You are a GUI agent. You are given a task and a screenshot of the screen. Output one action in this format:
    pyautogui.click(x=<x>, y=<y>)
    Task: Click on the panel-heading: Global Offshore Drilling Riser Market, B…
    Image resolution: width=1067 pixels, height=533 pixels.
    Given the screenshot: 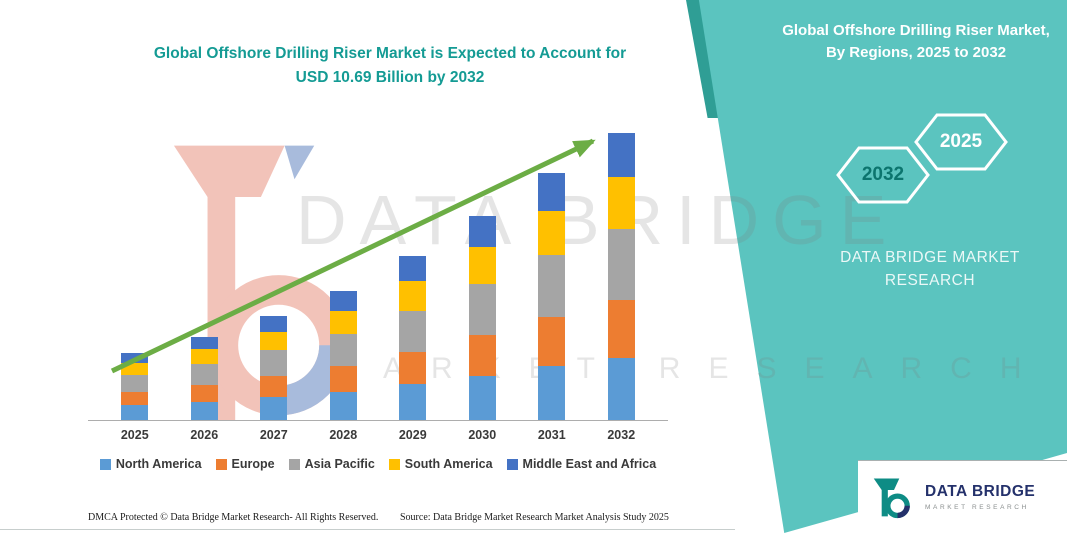 What is the action you would take?
    pyautogui.click(x=916, y=41)
    